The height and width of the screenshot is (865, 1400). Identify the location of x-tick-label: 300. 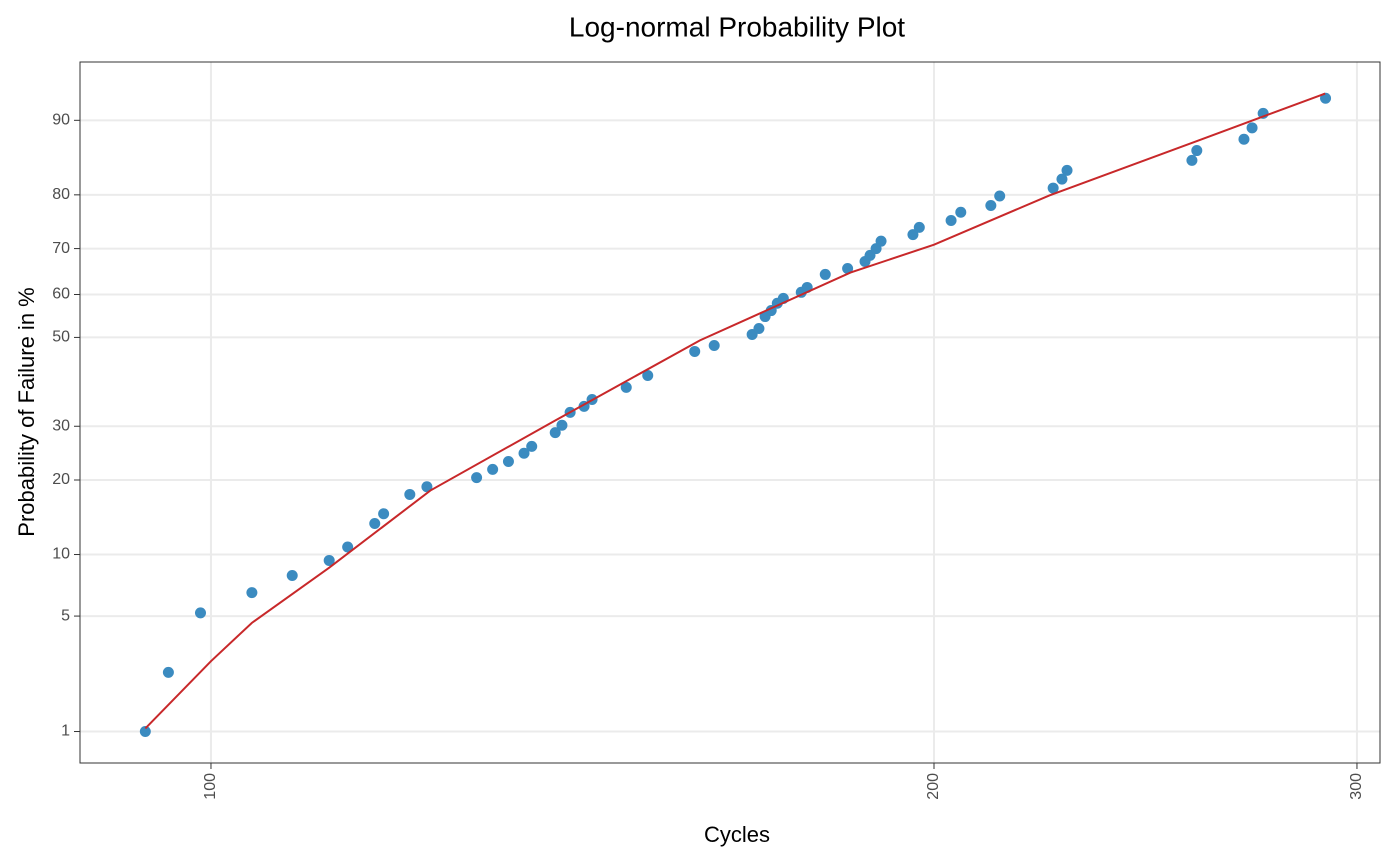
(1356, 786).